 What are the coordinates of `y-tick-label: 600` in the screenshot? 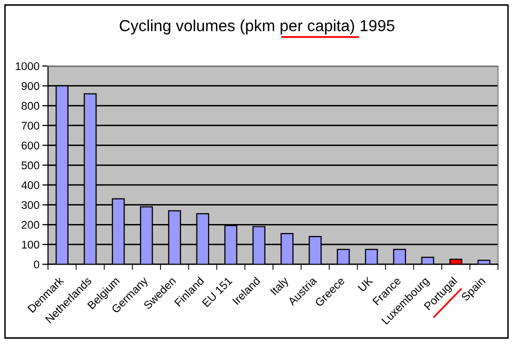 It's located at (31, 146).